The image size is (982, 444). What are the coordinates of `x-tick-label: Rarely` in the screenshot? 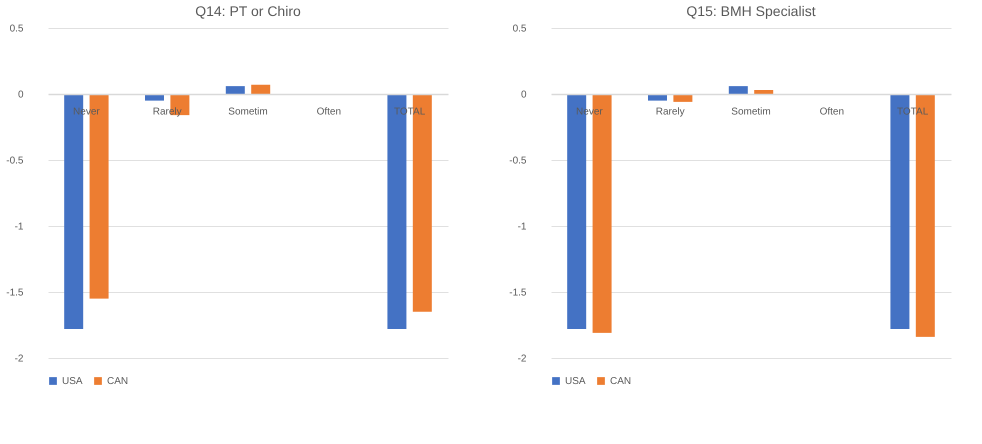 It's located at (670, 112).